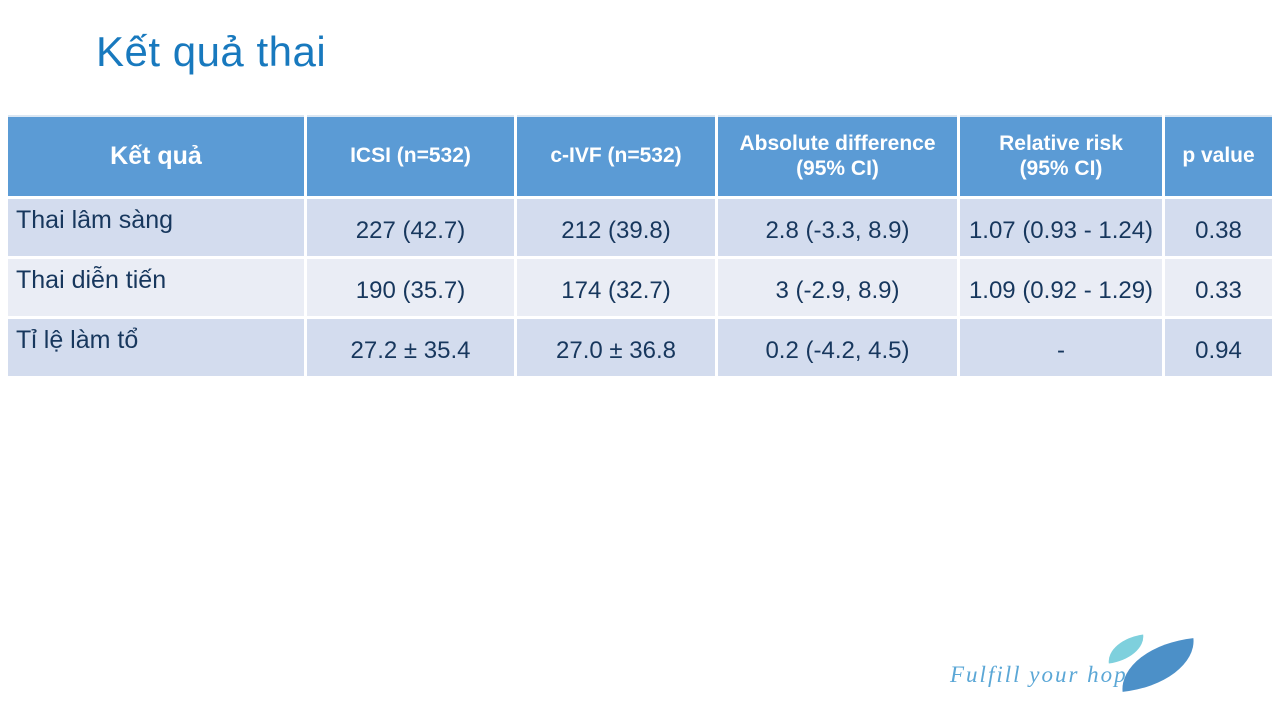  Describe the element at coordinates (1218, 227) in the screenshot. I see `cell-p-value: 0.38` at that location.